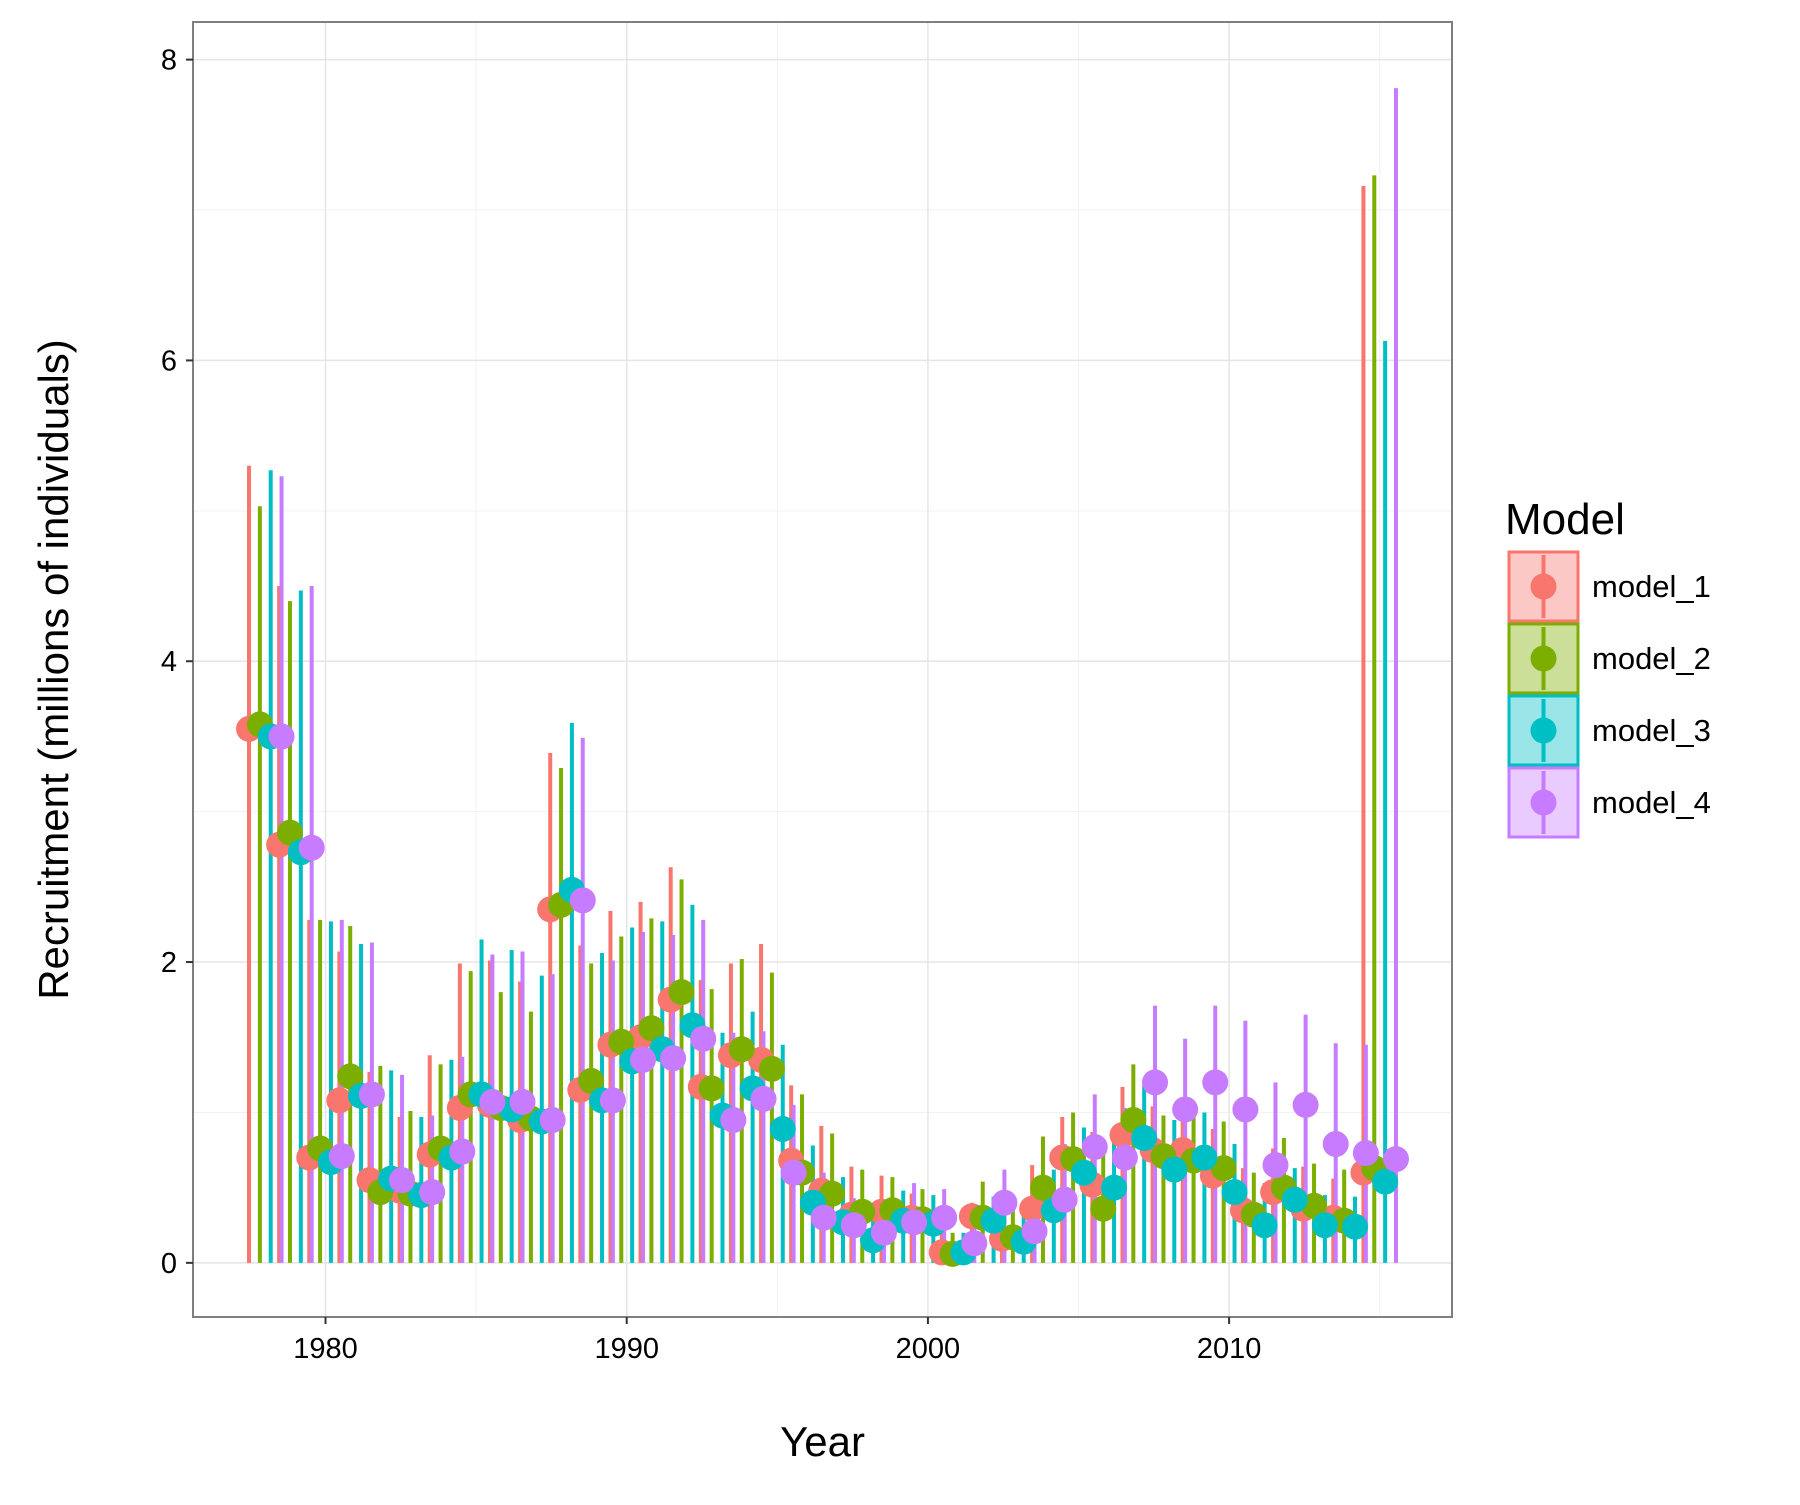 The height and width of the screenshot is (1505, 1800). What do you see at coordinates (53, 669) in the screenshot?
I see `y-axis-title: Recruitment (millions of individuals)` at bounding box center [53, 669].